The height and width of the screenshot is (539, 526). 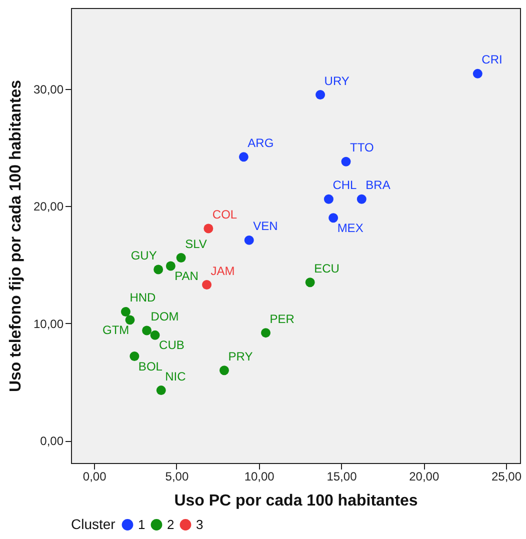 I want to click on data-label: GUY, so click(x=143, y=255).